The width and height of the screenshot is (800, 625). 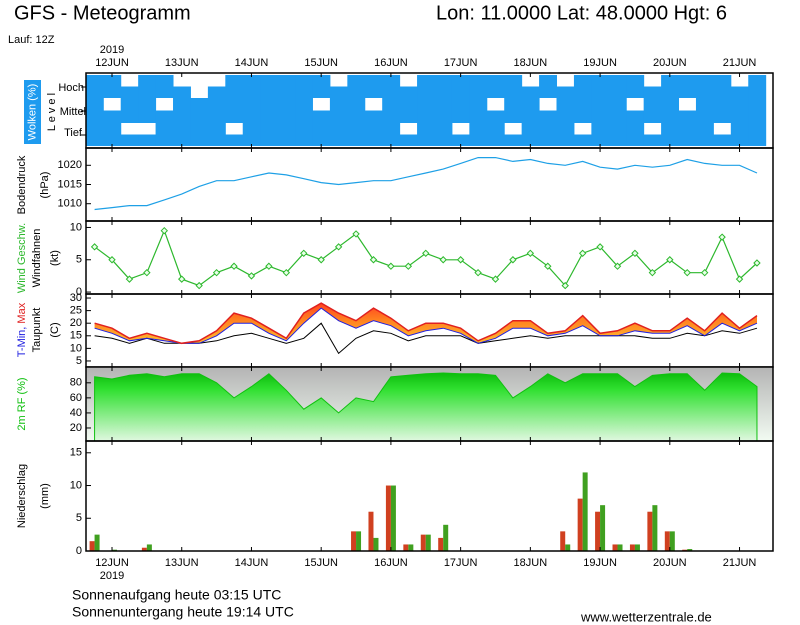 I want to click on y-tick-label: 40, so click(x=76, y=413).